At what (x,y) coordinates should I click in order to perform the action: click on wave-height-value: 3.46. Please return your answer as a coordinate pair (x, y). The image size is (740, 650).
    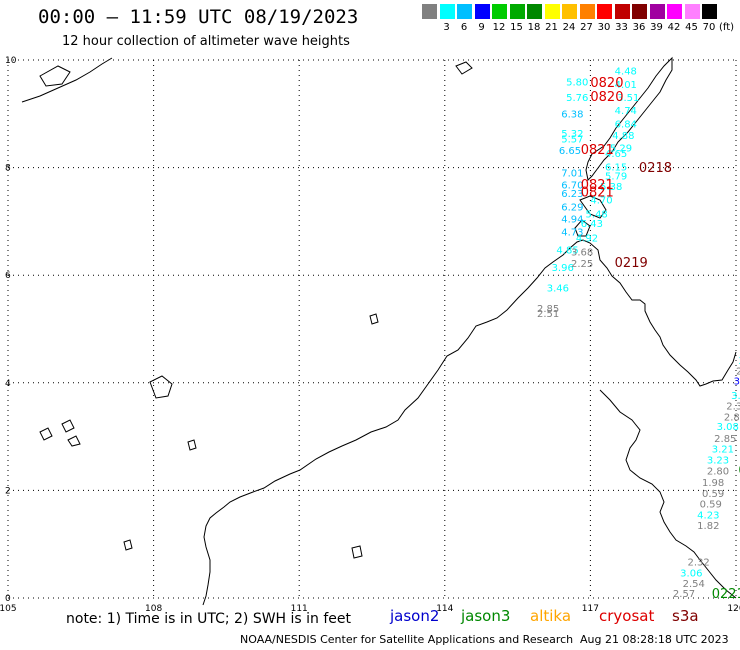
    Looking at the image, I should click on (558, 288).